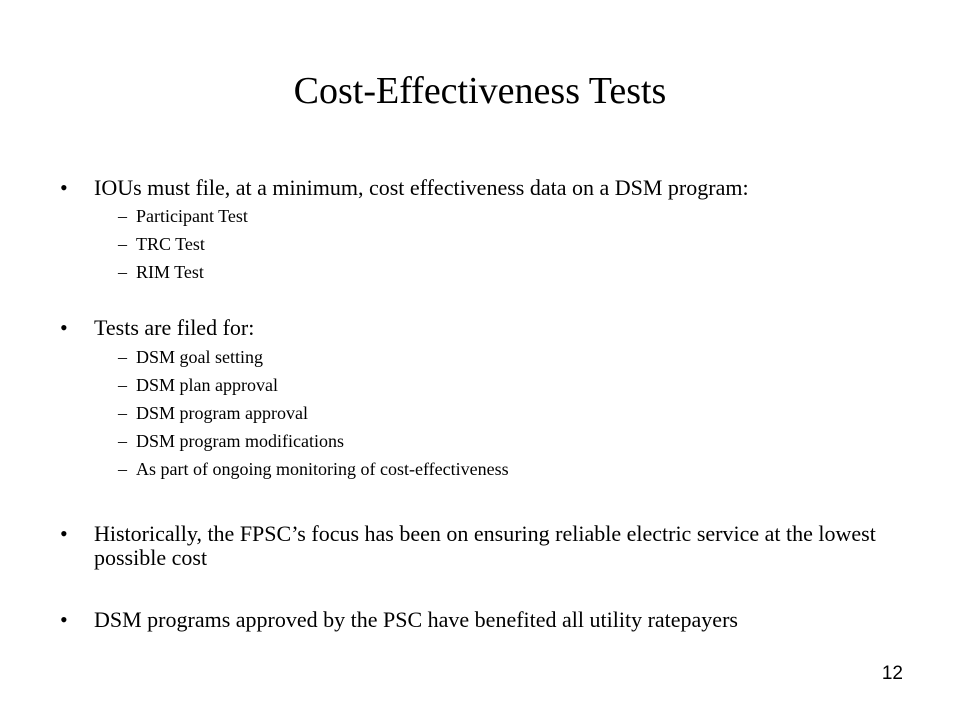 The height and width of the screenshot is (720, 960). I want to click on sub-item: – RIM Test, so click(508, 272).